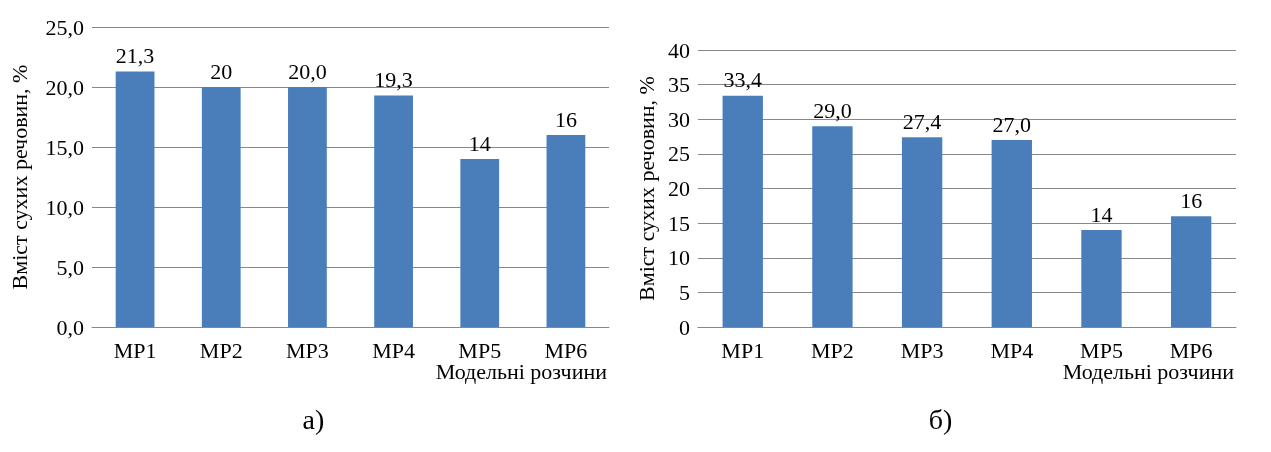  What do you see at coordinates (70, 327) in the screenshot?
I see `y-tick-label: 0,0` at bounding box center [70, 327].